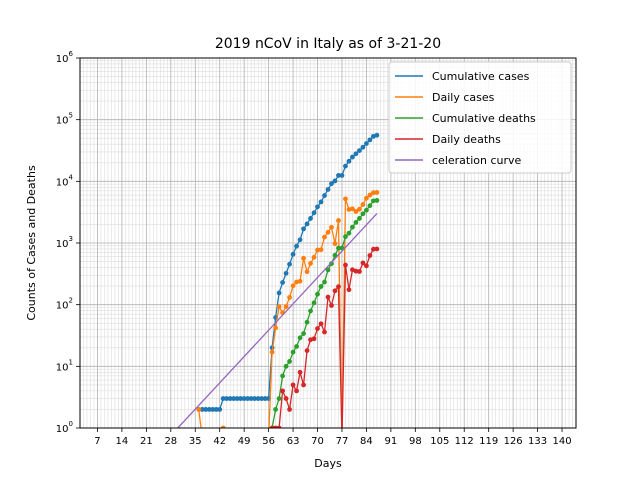  I want to click on x-tick-label: 35, so click(195, 441).